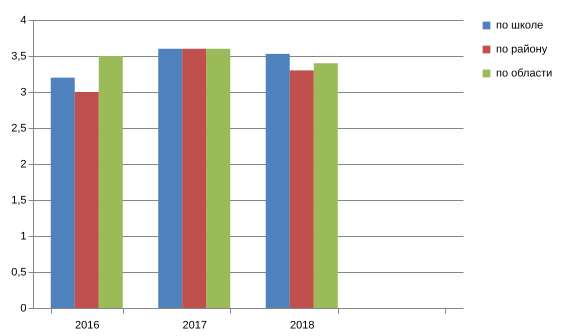 This screenshot has width=576, height=336. What do you see at coordinates (522, 50) in the screenshot?
I see `legend-label: по району` at bounding box center [522, 50].